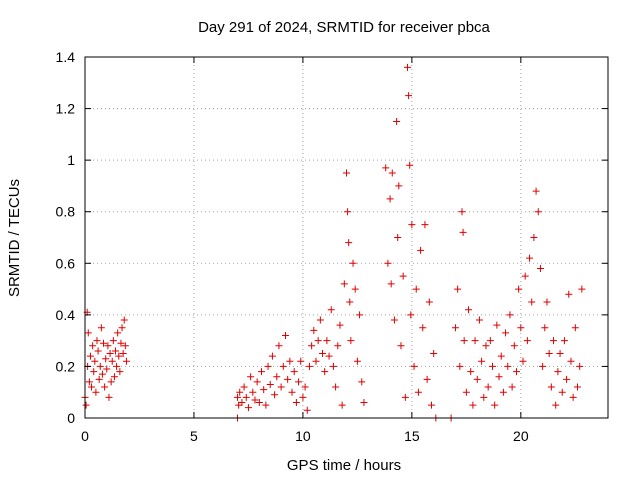 This screenshot has height=480, width=640. What do you see at coordinates (521, 436) in the screenshot?
I see `x-tick-label: 20` at bounding box center [521, 436].